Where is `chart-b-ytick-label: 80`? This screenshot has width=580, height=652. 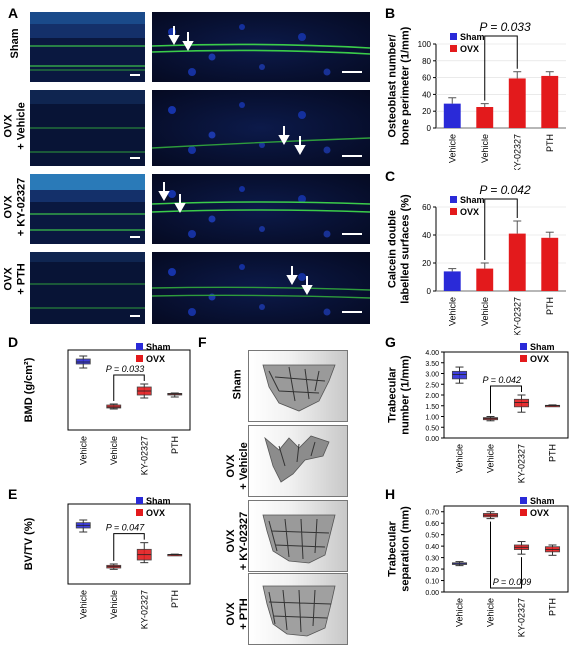
chart-b-ytick-label: 80 is located at coordinates (426, 61).